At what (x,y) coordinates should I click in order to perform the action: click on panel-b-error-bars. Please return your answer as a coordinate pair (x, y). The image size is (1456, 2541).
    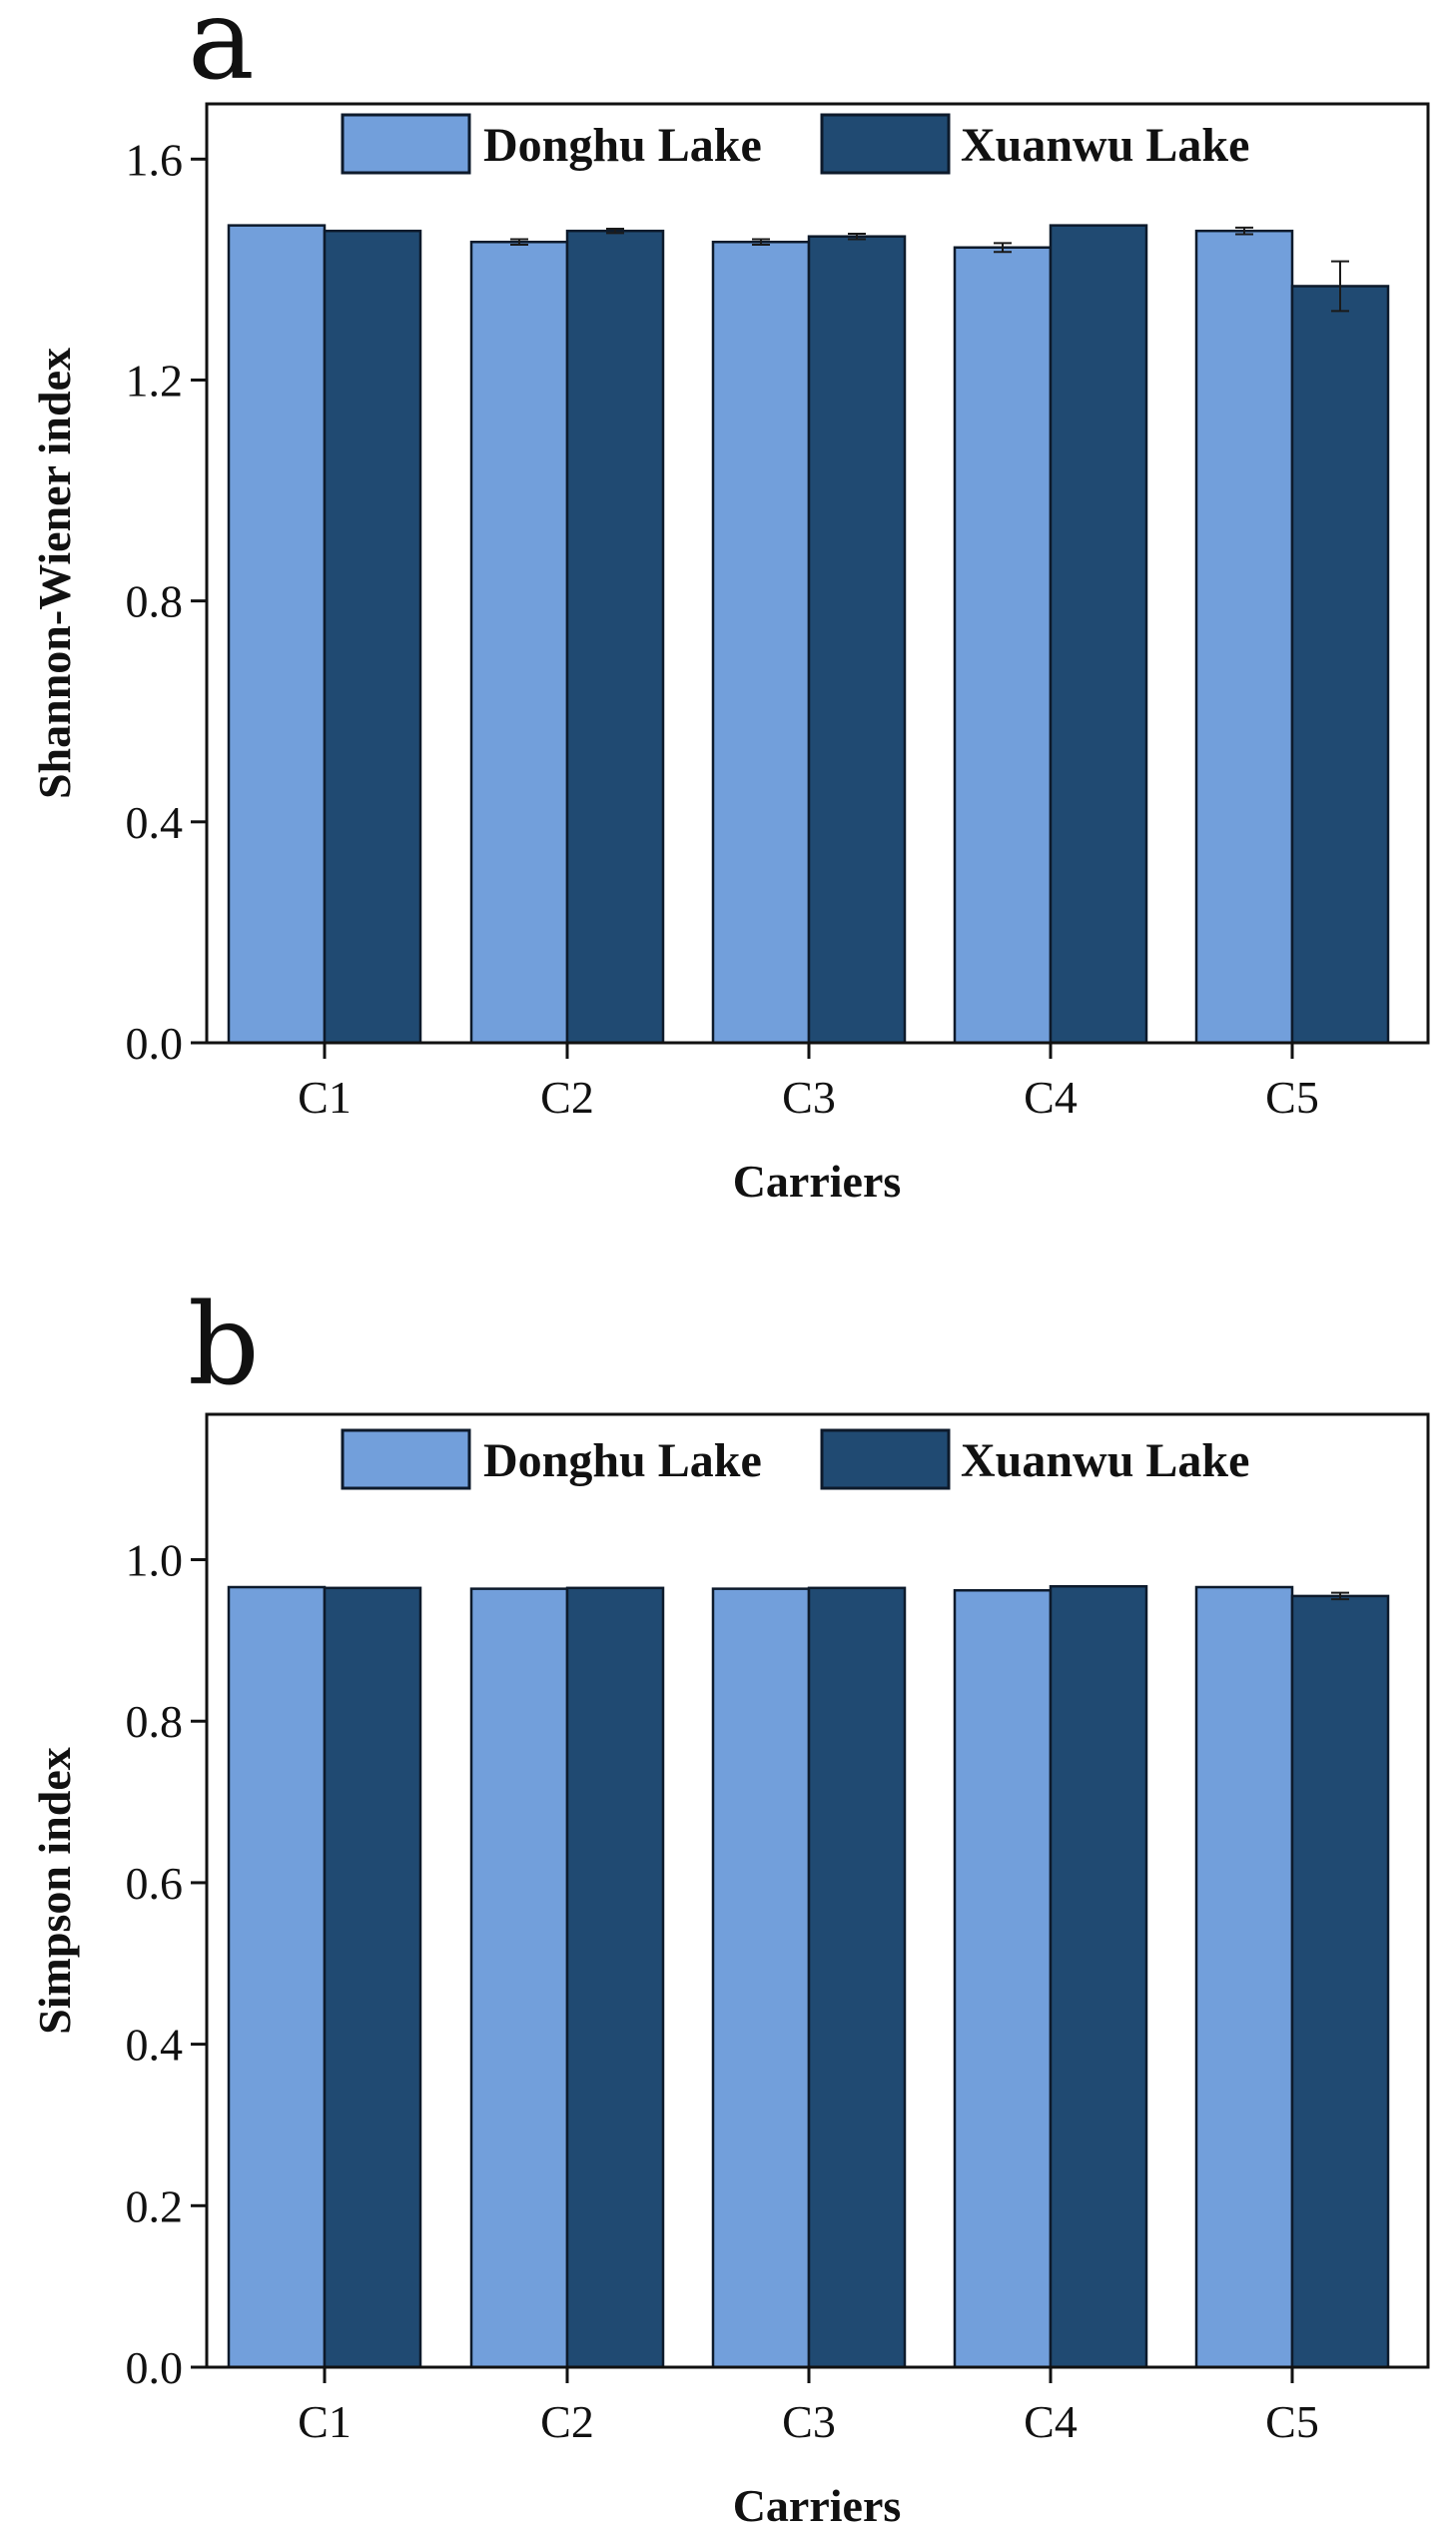
    Looking at the image, I should click on (1340, 1596).